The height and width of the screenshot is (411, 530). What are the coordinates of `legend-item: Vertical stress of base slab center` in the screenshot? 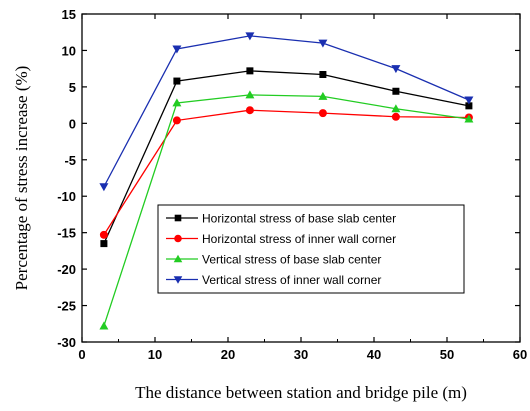 It's located at (273, 260).